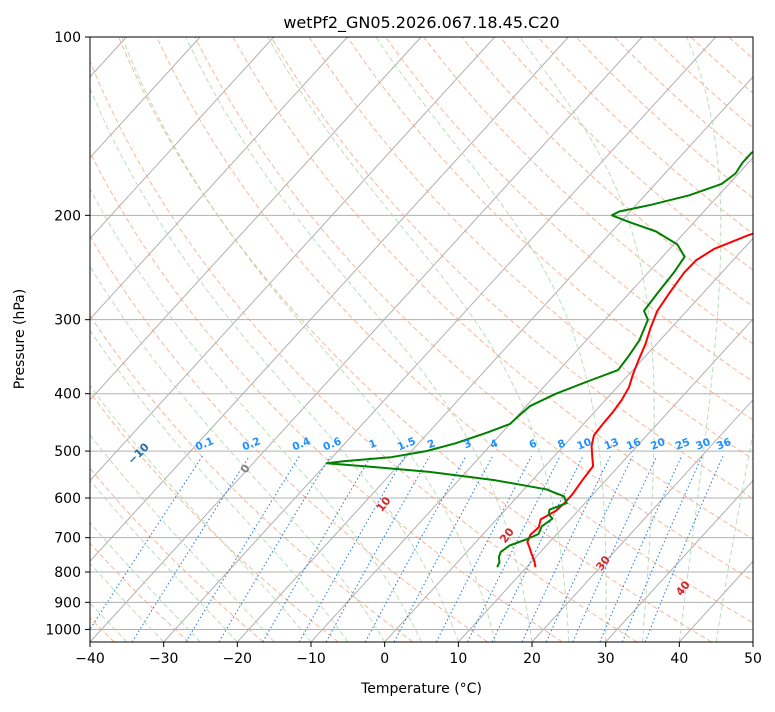 The width and height of the screenshot is (775, 712). I want to click on mixing-ratio-label: 6, so click(532, 444).